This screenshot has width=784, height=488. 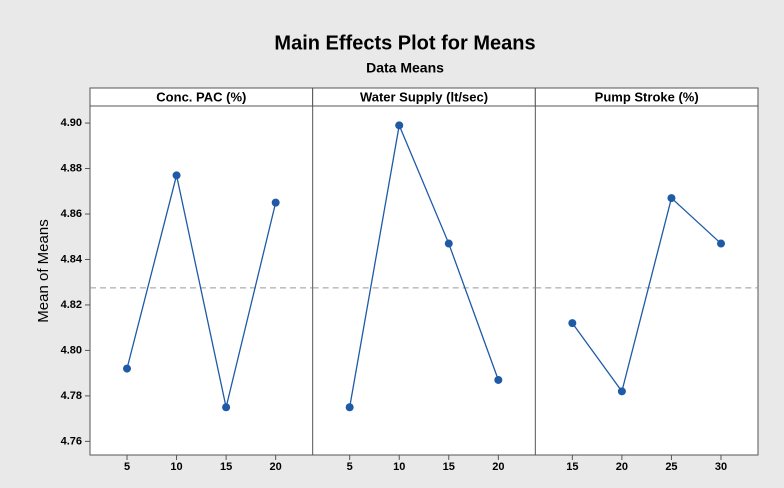 What do you see at coordinates (71, 305) in the screenshot?
I see `y-tick-label: 4.82` at bounding box center [71, 305].